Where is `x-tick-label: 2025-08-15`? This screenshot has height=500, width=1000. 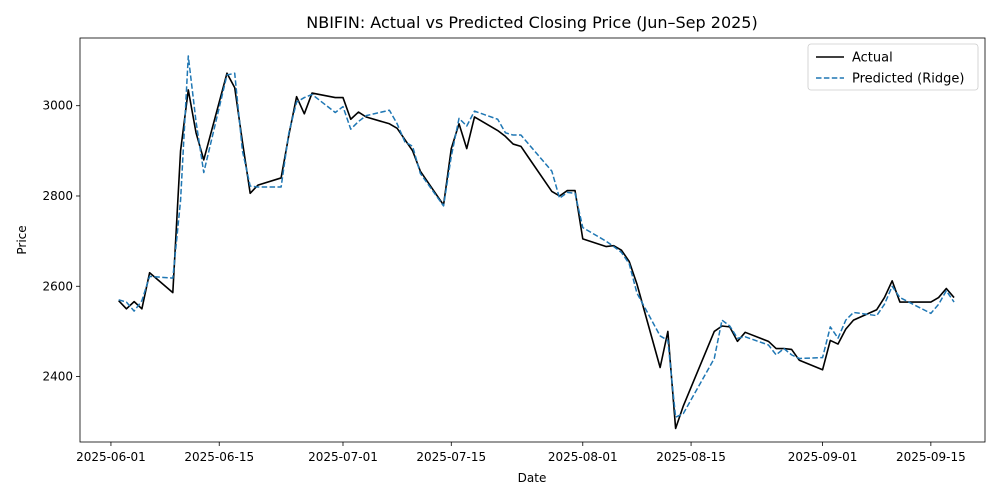
x-tick-label: 2025-08-15 is located at coordinates (691, 457).